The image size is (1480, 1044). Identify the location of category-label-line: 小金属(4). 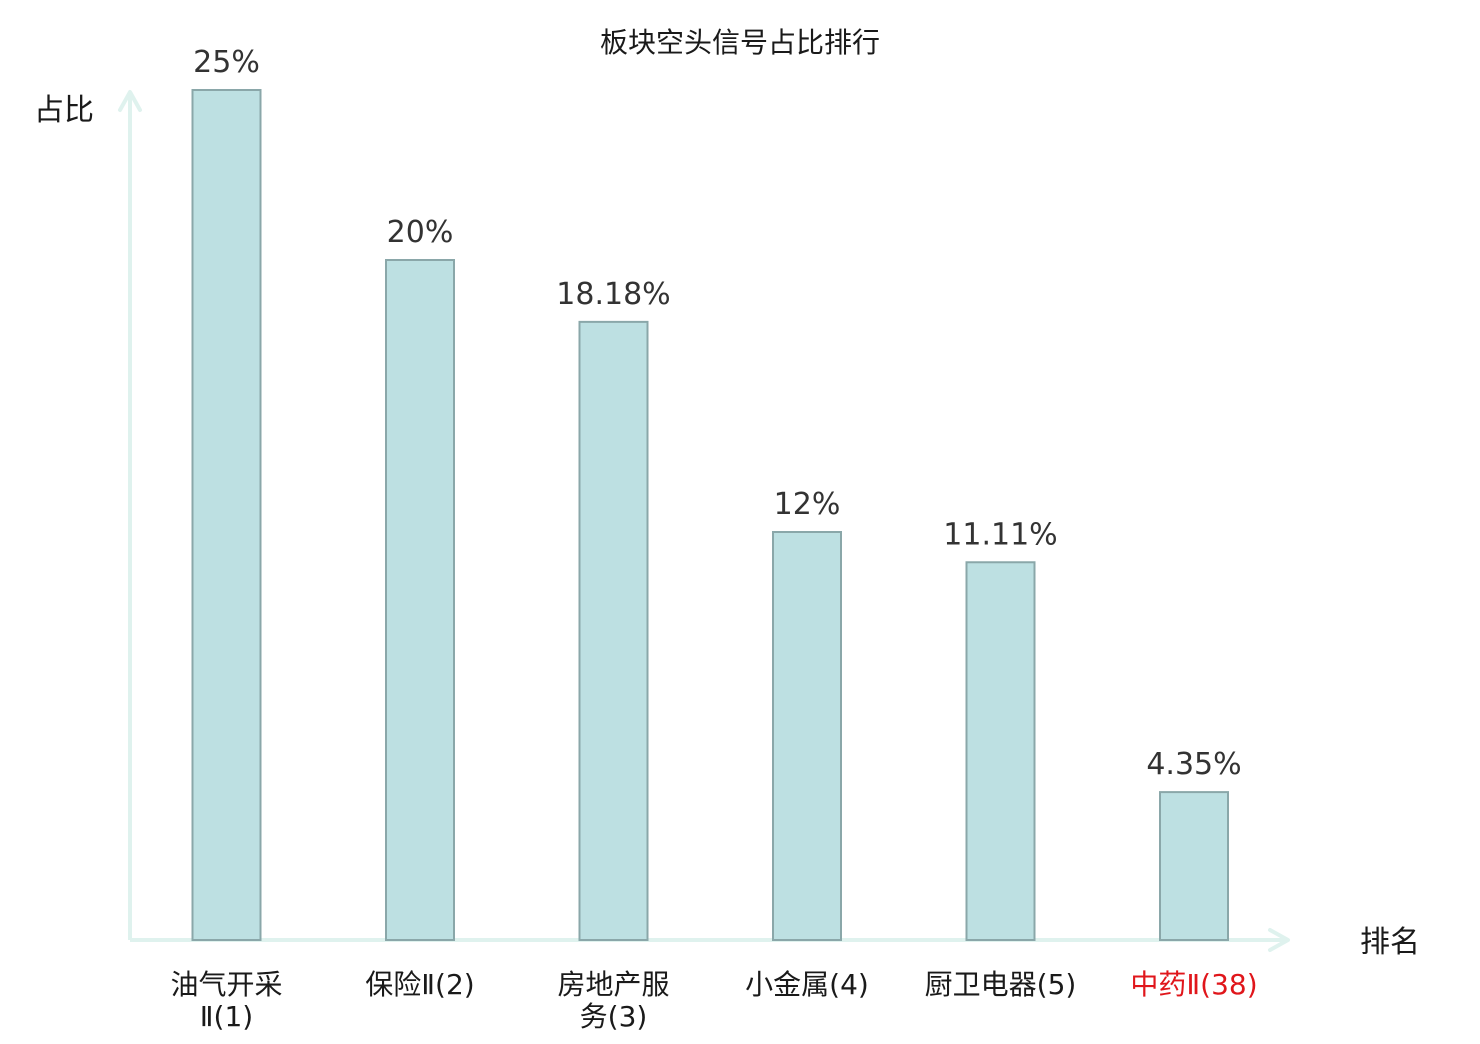
(807, 984).